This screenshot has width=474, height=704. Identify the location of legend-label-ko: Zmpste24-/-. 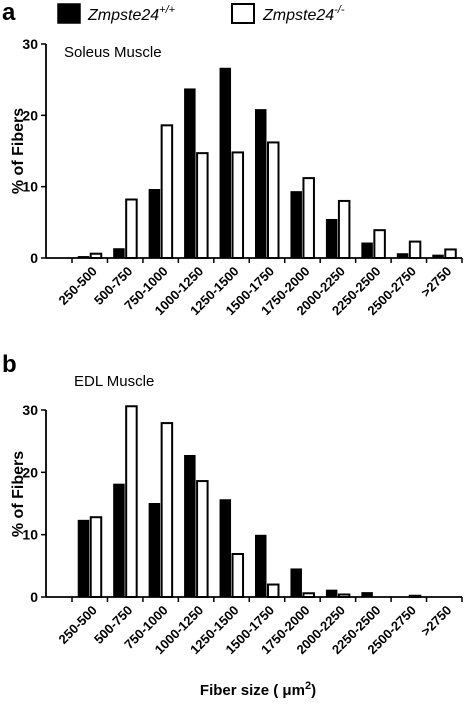
(303, 14).